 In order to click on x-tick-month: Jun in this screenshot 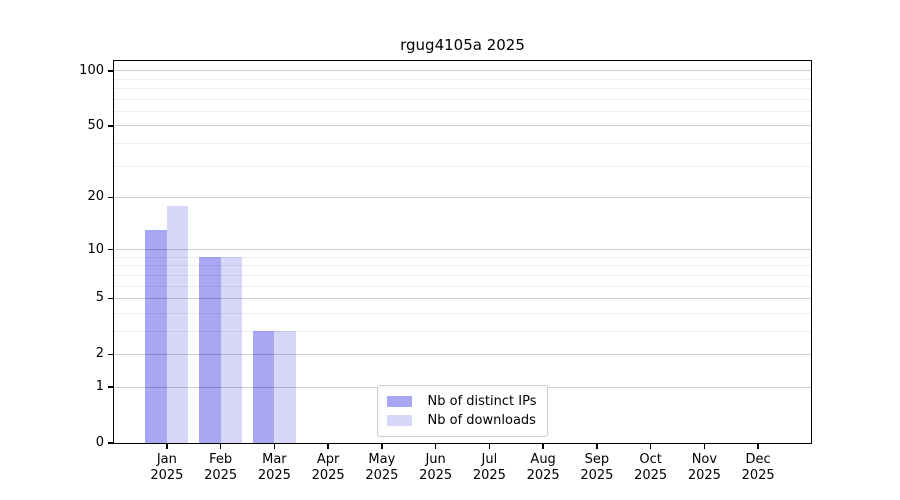, I will do `click(435, 459)`.